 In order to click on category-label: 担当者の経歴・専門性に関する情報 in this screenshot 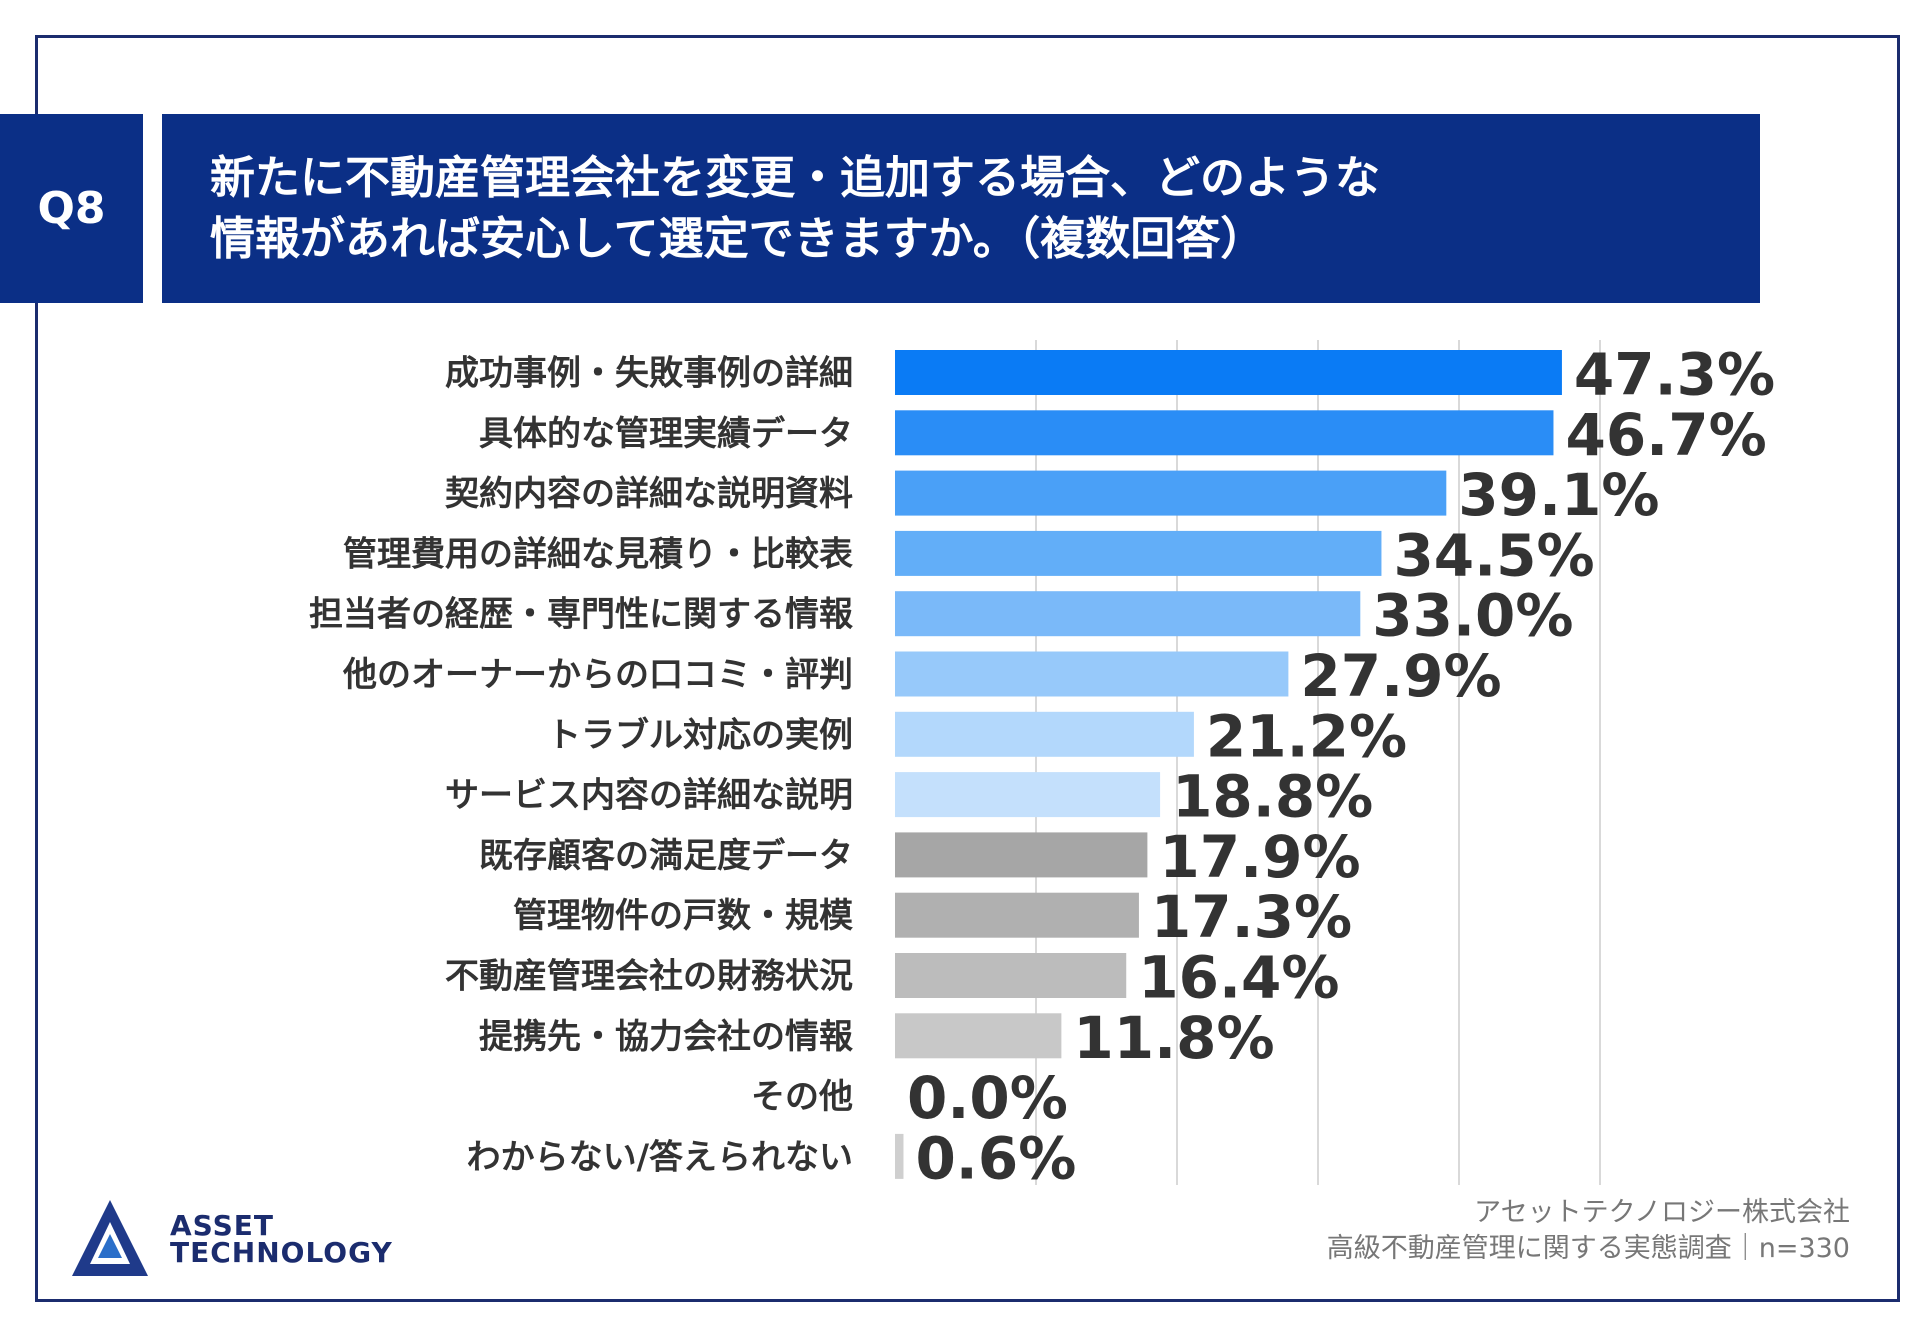, I will do `click(581, 615)`.